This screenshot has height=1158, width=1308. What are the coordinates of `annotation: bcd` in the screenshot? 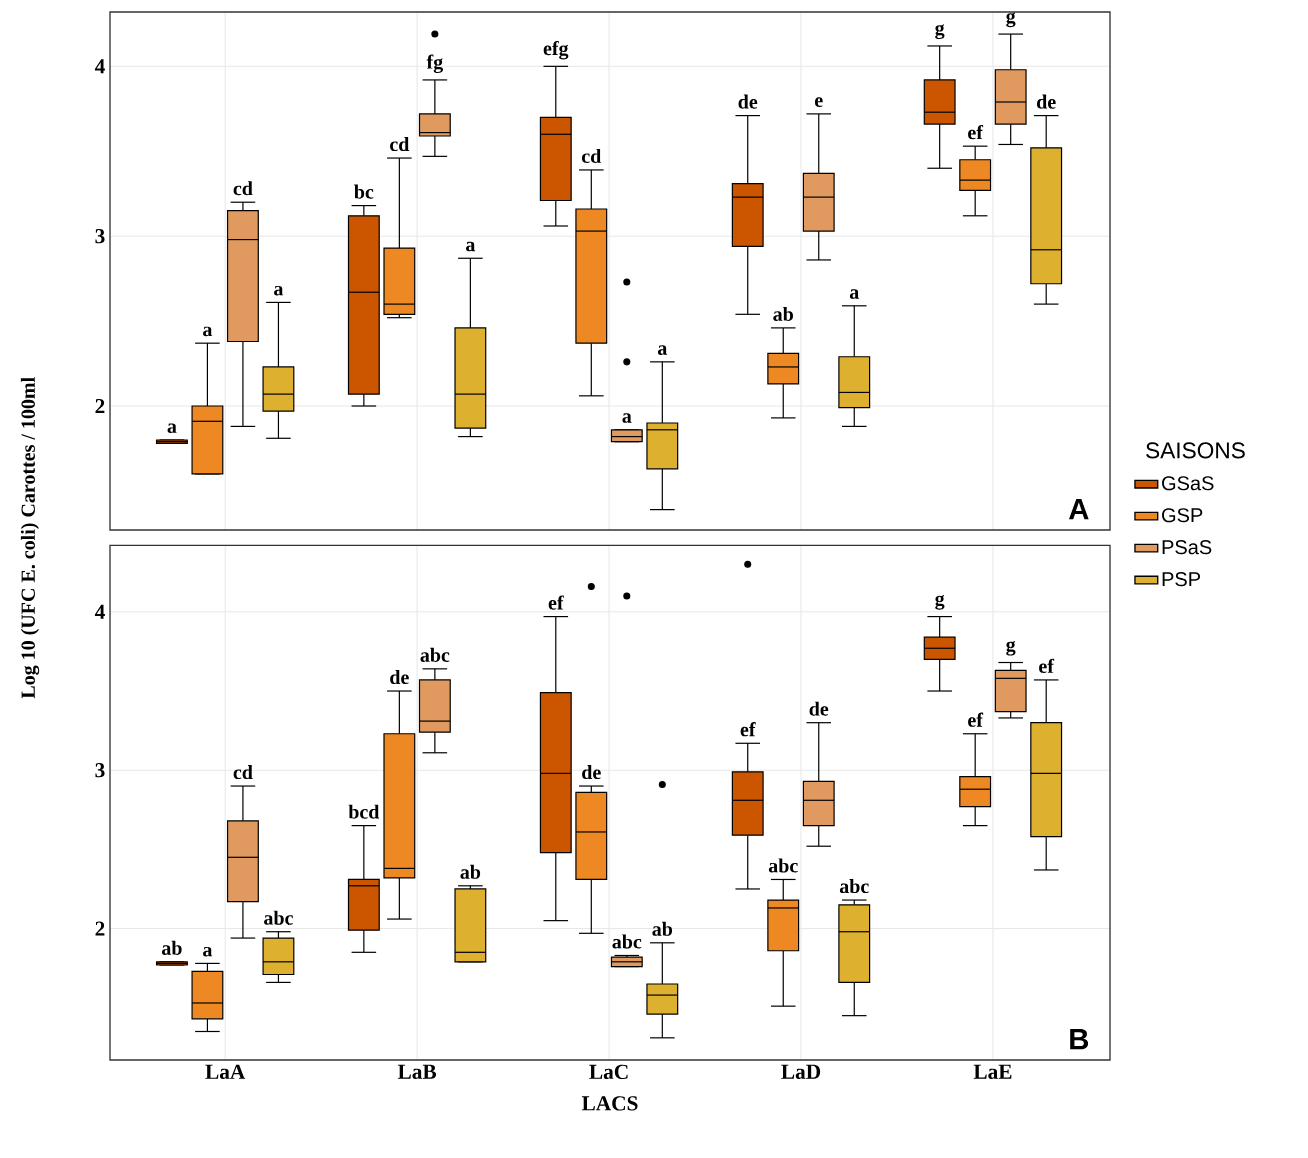 It's located at (364, 811).